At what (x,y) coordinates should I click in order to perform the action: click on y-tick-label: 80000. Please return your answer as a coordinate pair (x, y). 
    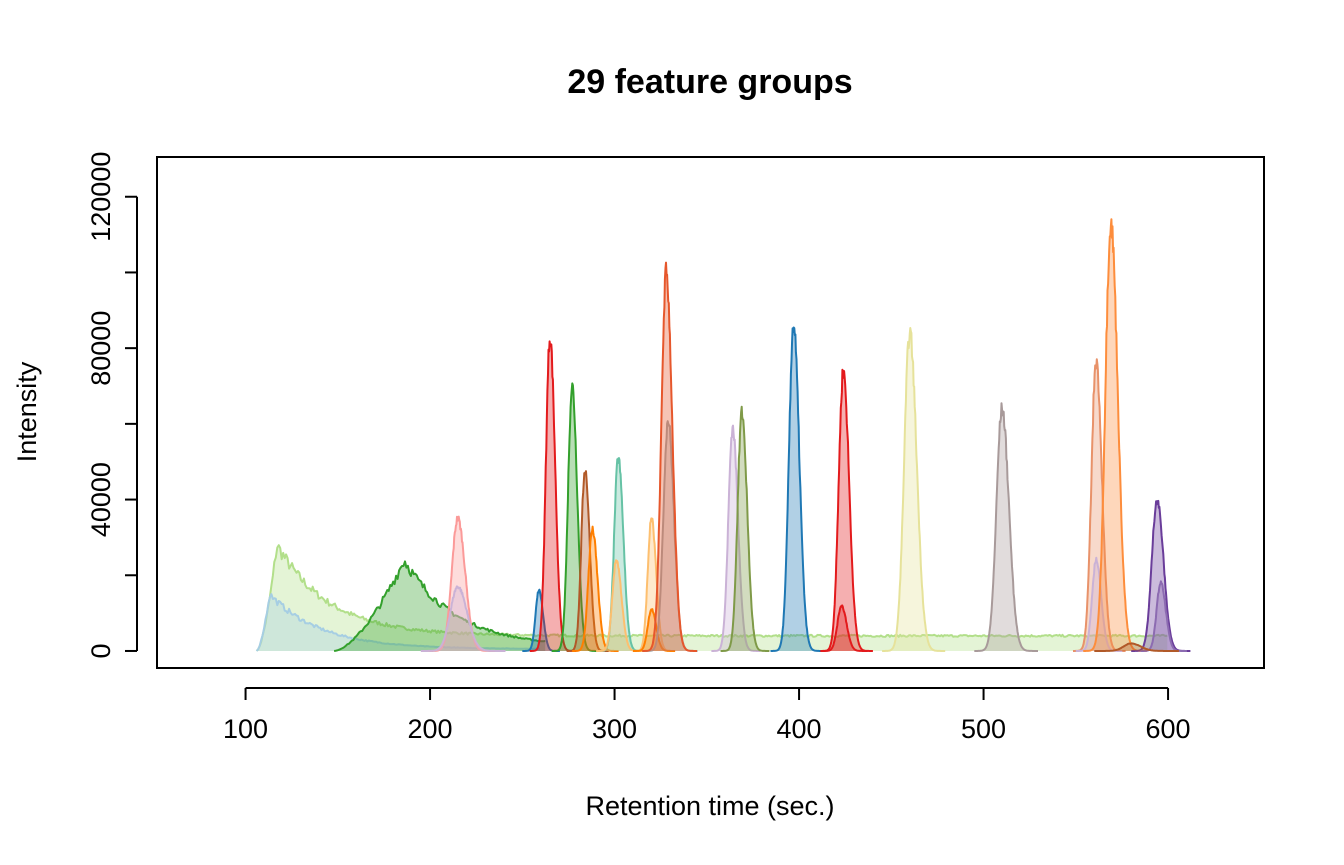
    Looking at the image, I should click on (101, 348).